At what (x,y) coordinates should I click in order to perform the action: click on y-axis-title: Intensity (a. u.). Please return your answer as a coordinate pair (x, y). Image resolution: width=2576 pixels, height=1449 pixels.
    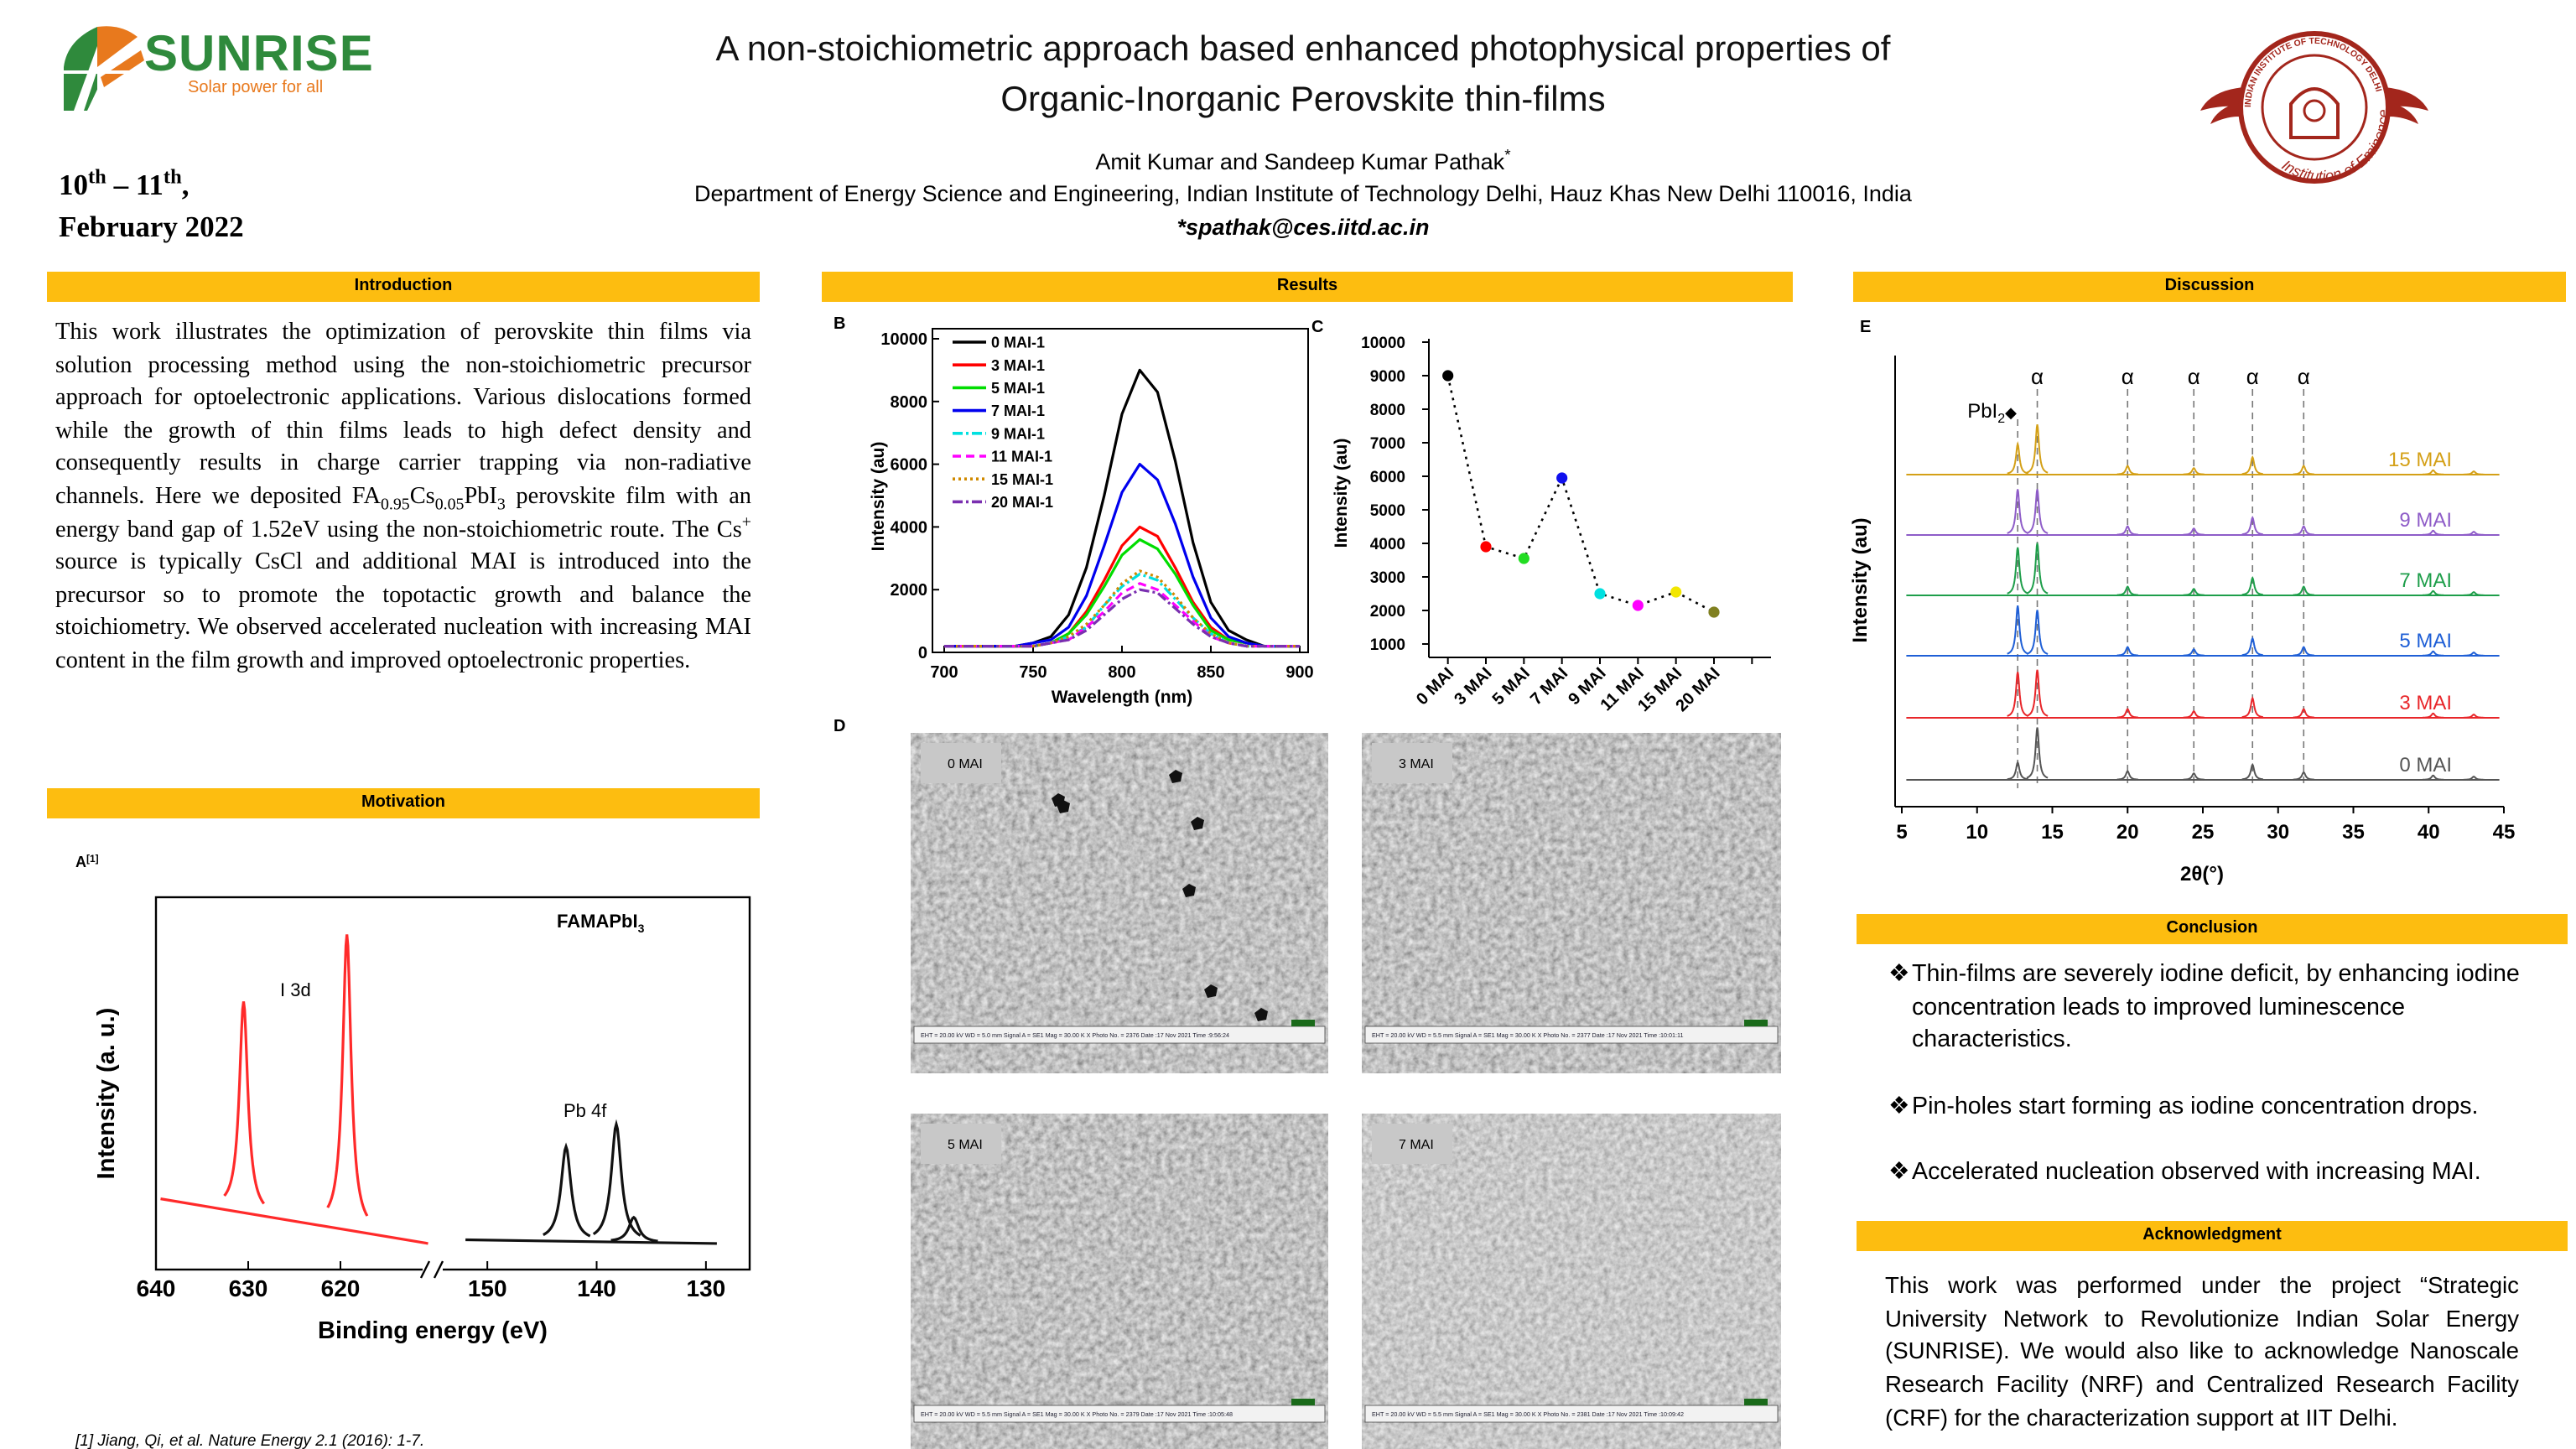
    Looking at the image, I should click on (106, 1094).